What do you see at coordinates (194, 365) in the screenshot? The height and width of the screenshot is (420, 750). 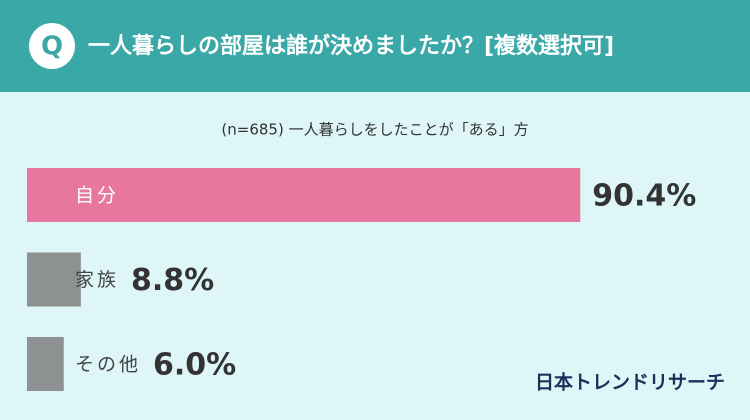 I see `value-label: 6.0%` at bounding box center [194, 365].